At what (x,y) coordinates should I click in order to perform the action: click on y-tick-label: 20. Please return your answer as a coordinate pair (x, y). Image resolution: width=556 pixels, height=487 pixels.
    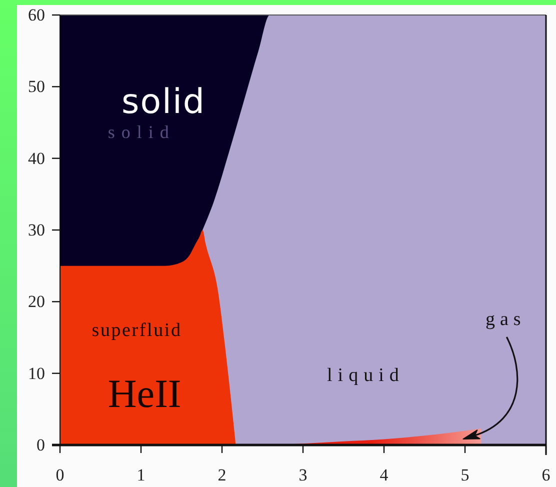
    Looking at the image, I should click on (36, 302).